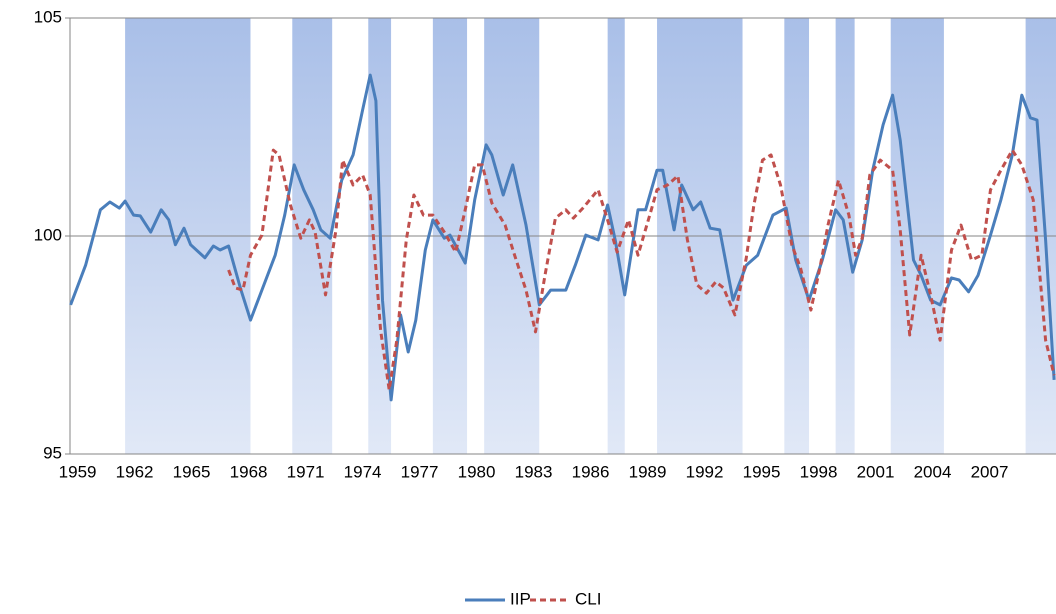 The image size is (1056, 614). What do you see at coordinates (990, 471) in the screenshot?
I see `x-tick-label: 2007` at bounding box center [990, 471].